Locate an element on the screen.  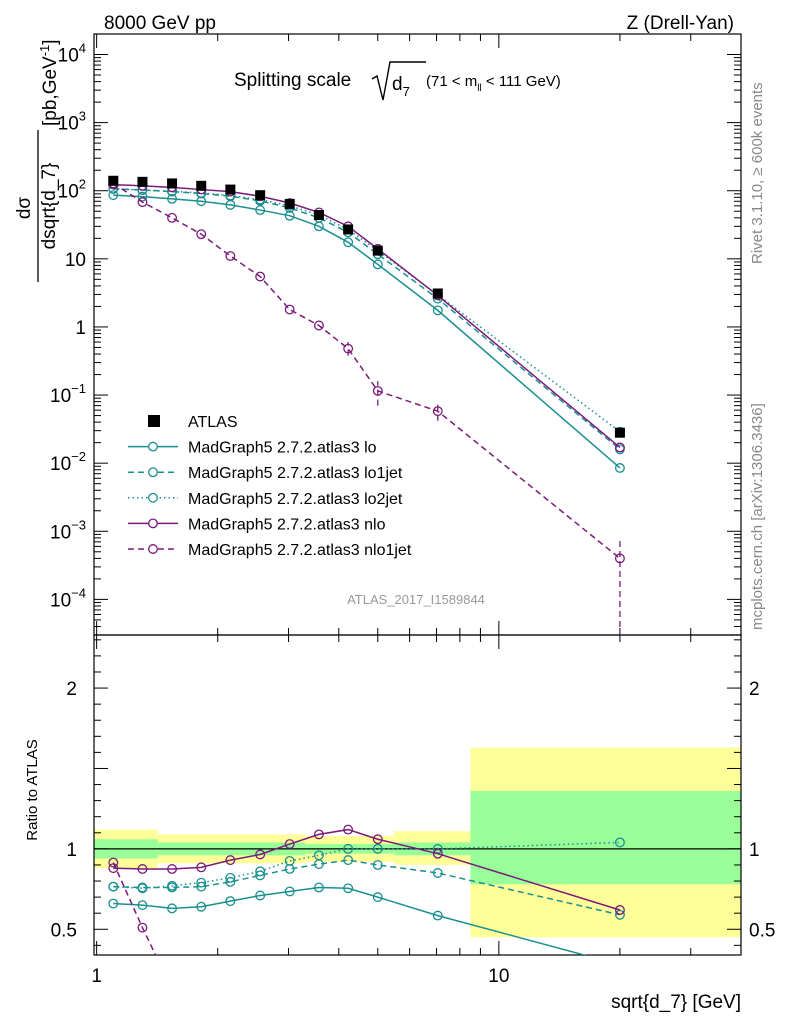
ratio-y-tick-label-right: 0.5 is located at coordinates (762, 930).